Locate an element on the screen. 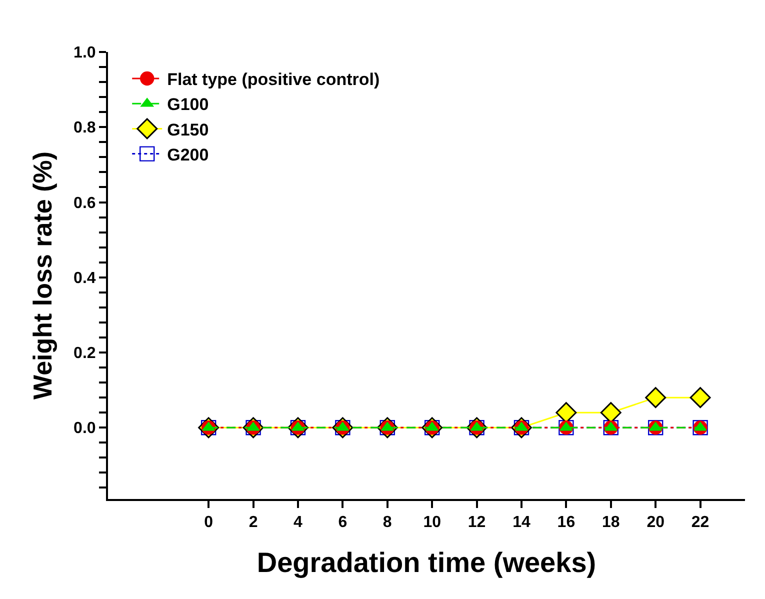  x-tick-label: 8 is located at coordinates (387, 523).